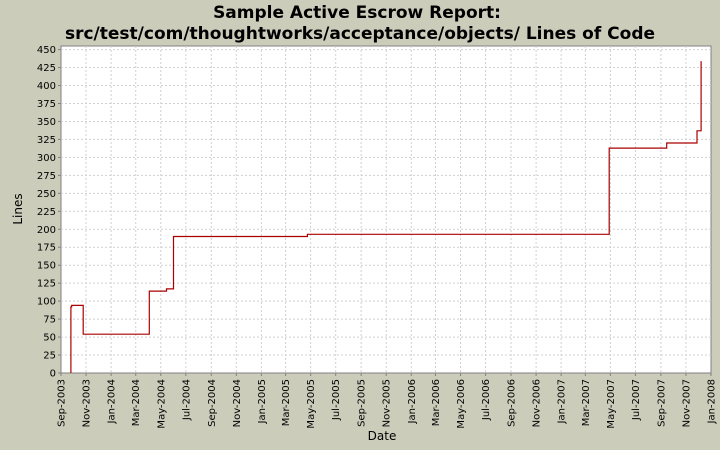 The height and width of the screenshot is (450, 720). I want to click on y-tick-label: 350, so click(46, 122).